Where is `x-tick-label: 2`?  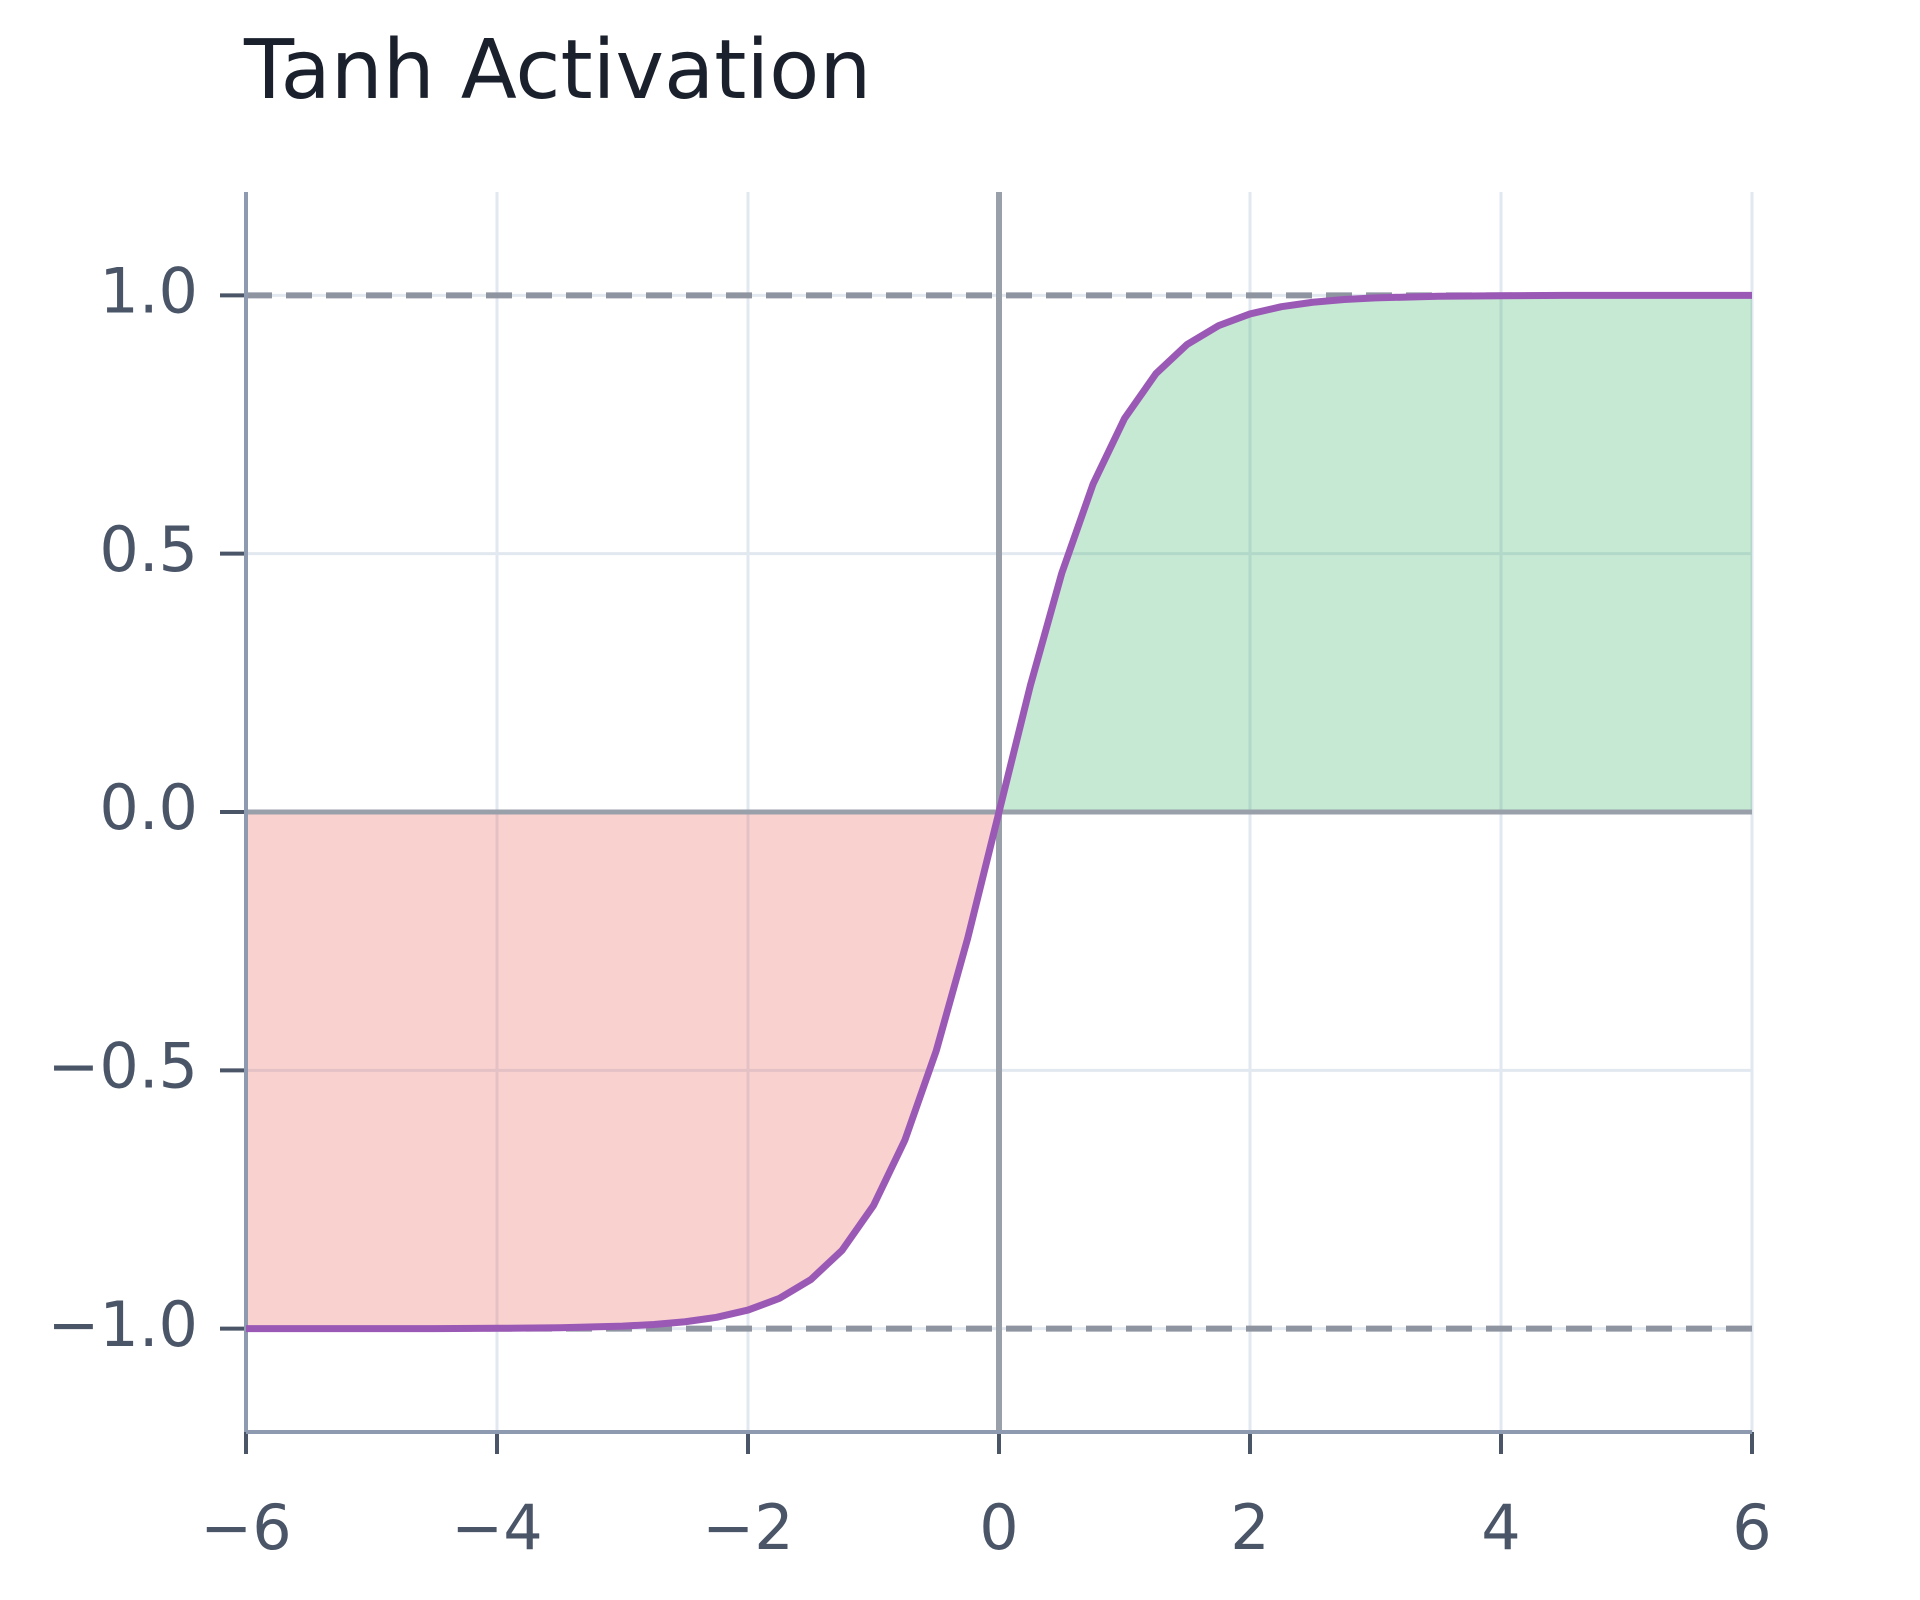
x-tick-label: 2 is located at coordinates (1249, 1527).